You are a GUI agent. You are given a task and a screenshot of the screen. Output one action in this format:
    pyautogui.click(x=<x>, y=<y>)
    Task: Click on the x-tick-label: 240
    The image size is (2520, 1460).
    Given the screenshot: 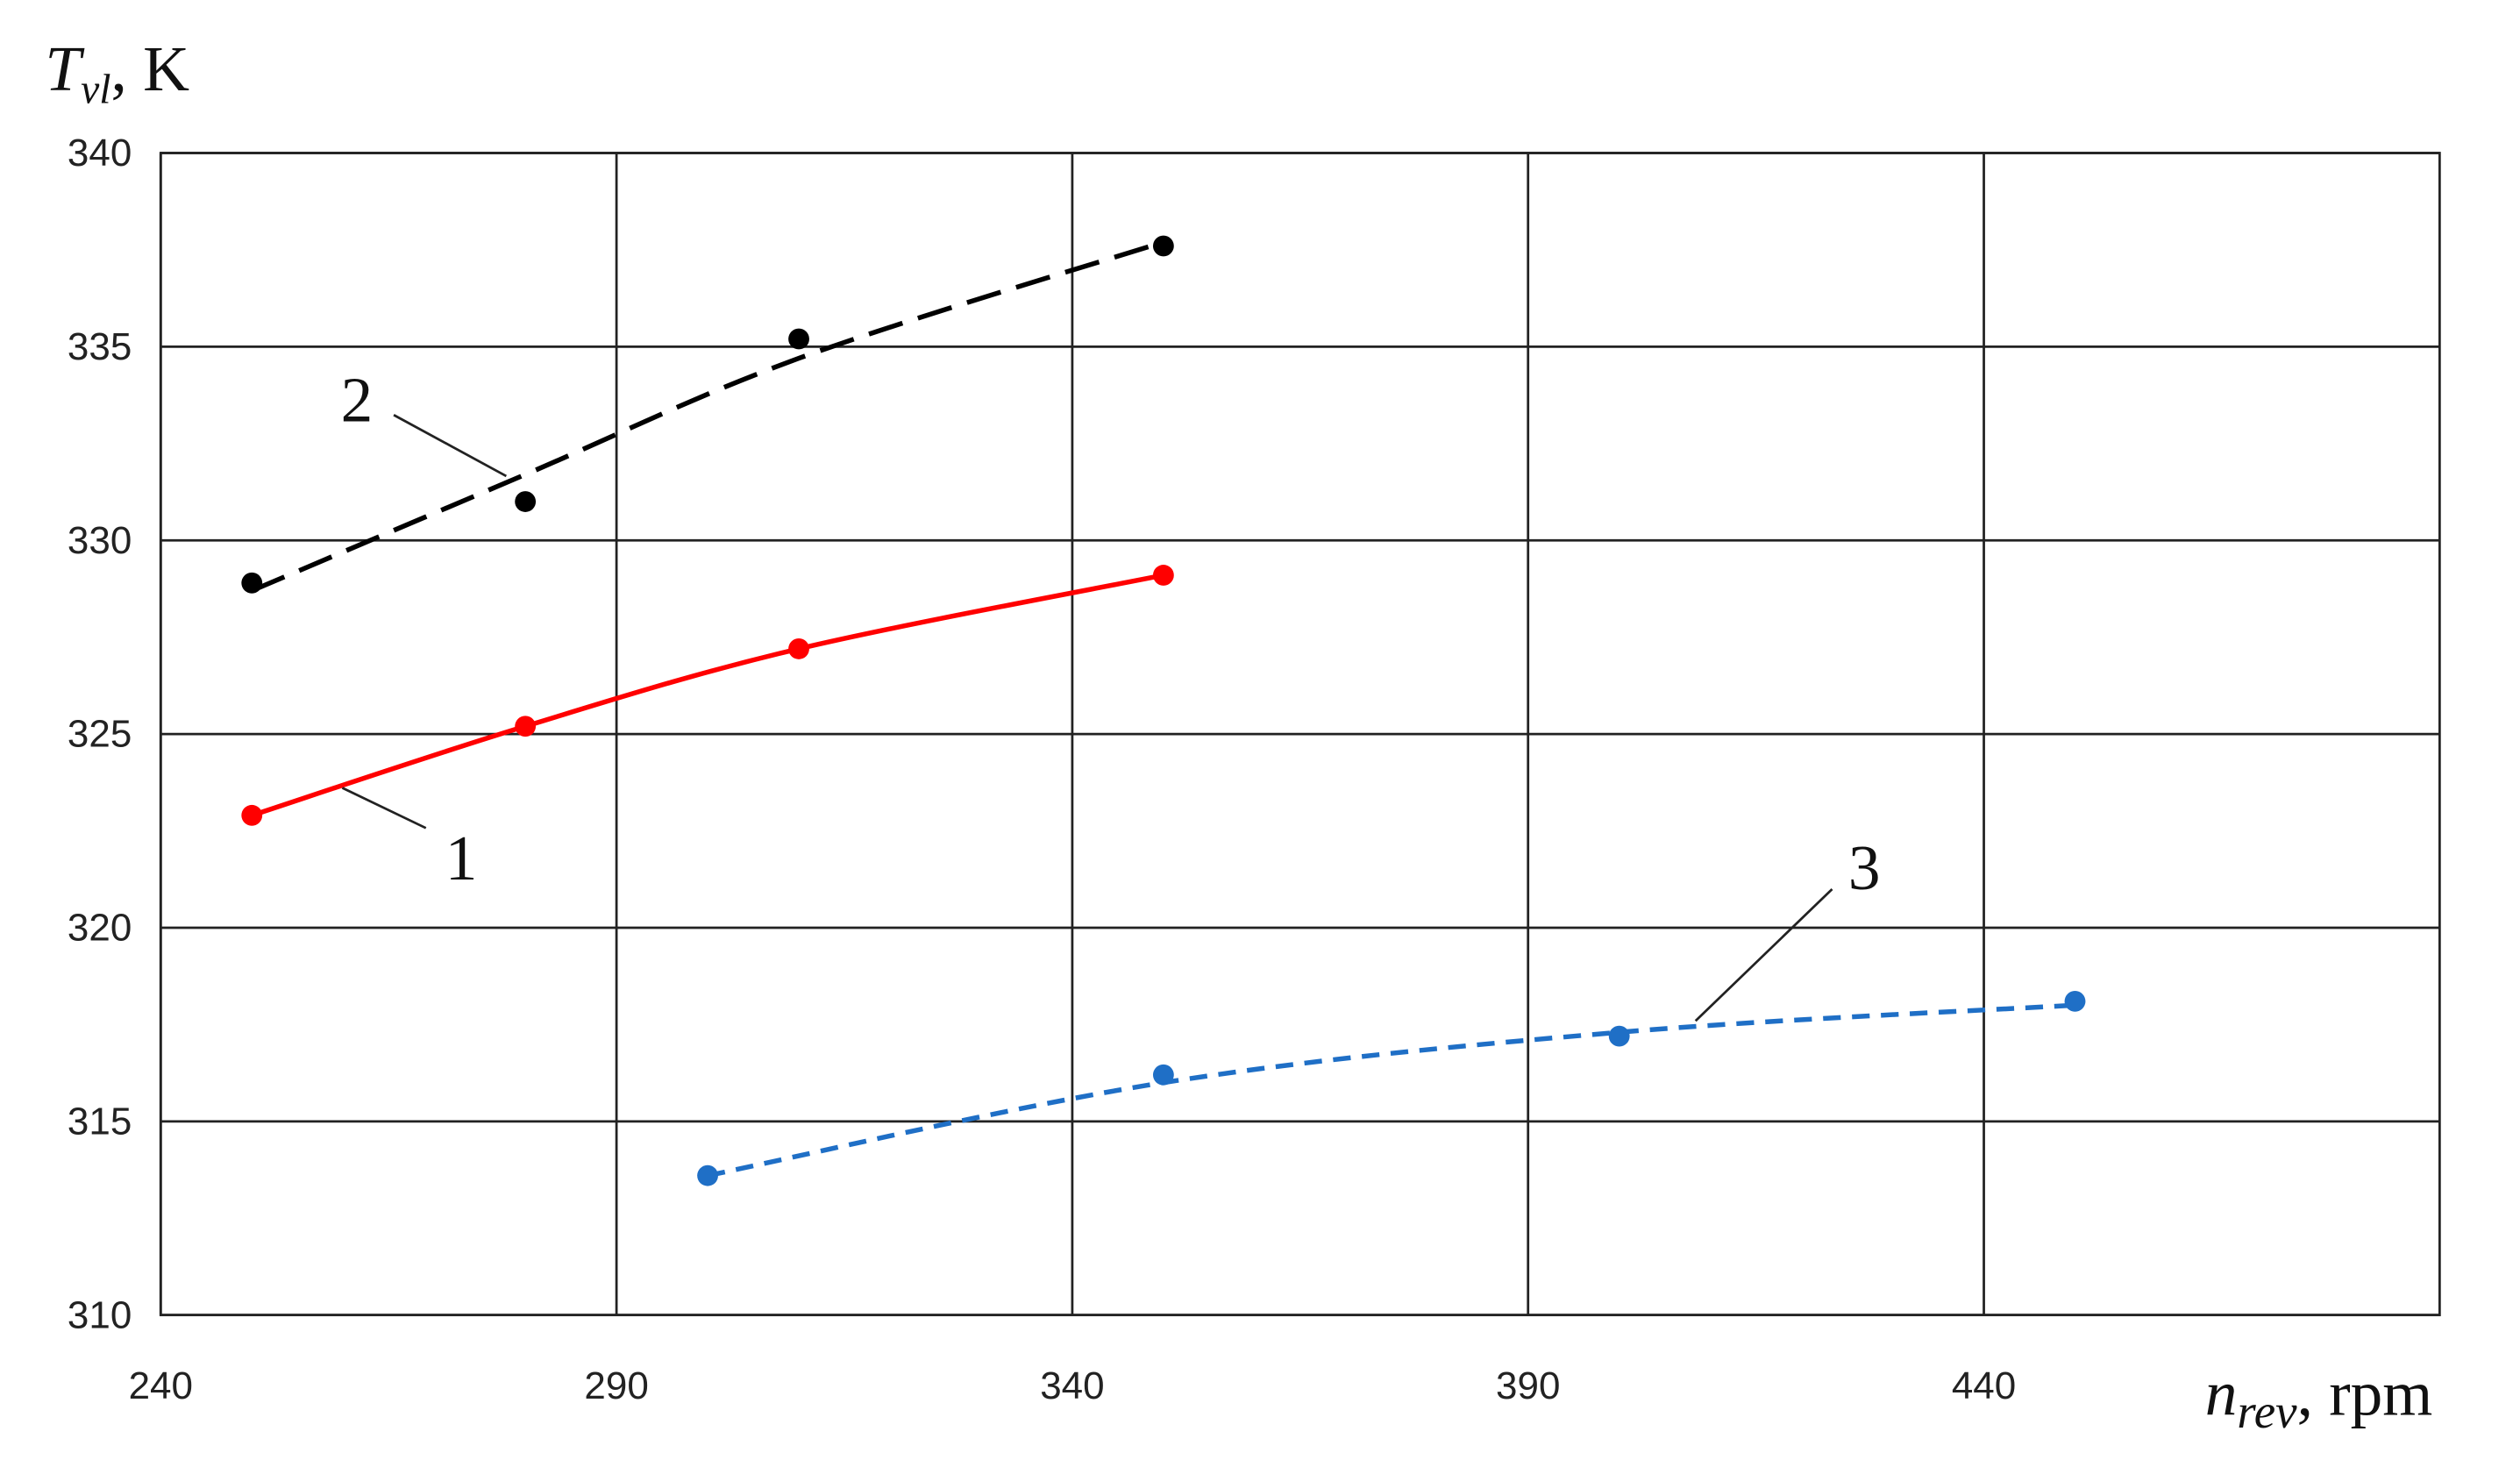 What is the action you would take?
    pyautogui.click(x=161, y=1385)
    